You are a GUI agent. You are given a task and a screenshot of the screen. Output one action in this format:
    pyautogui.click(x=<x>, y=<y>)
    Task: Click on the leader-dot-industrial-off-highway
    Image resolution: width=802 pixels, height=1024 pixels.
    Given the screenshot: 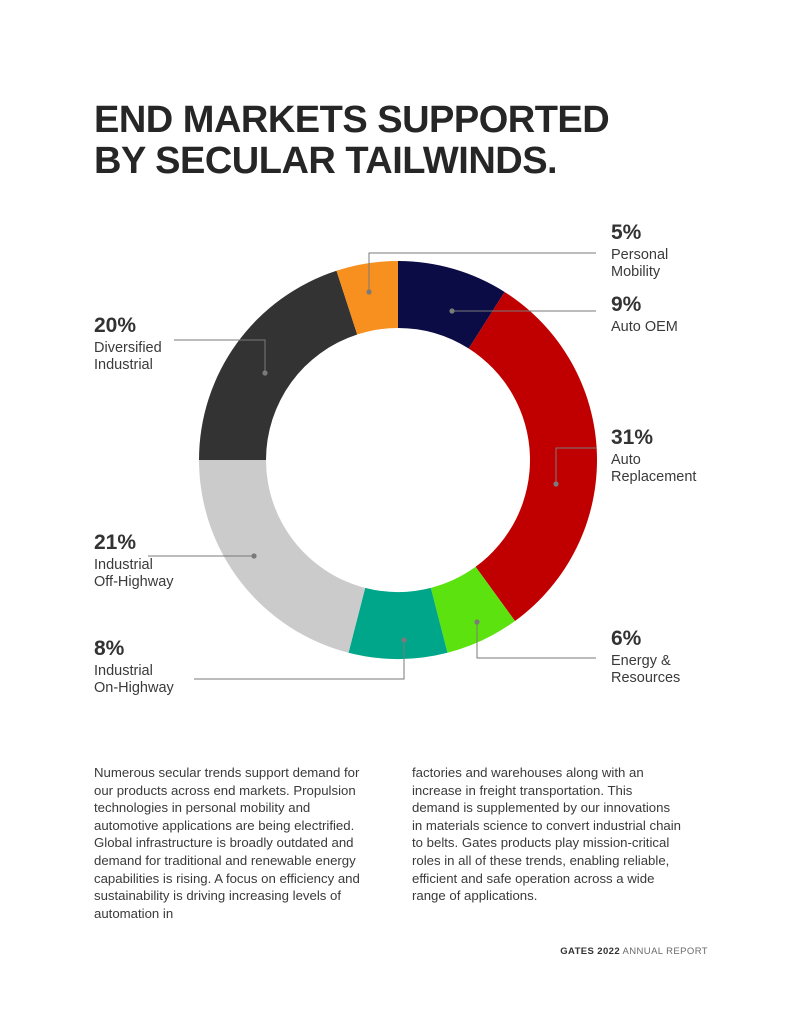 What is the action you would take?
    pyautogui.click(x=254, y=556)
    